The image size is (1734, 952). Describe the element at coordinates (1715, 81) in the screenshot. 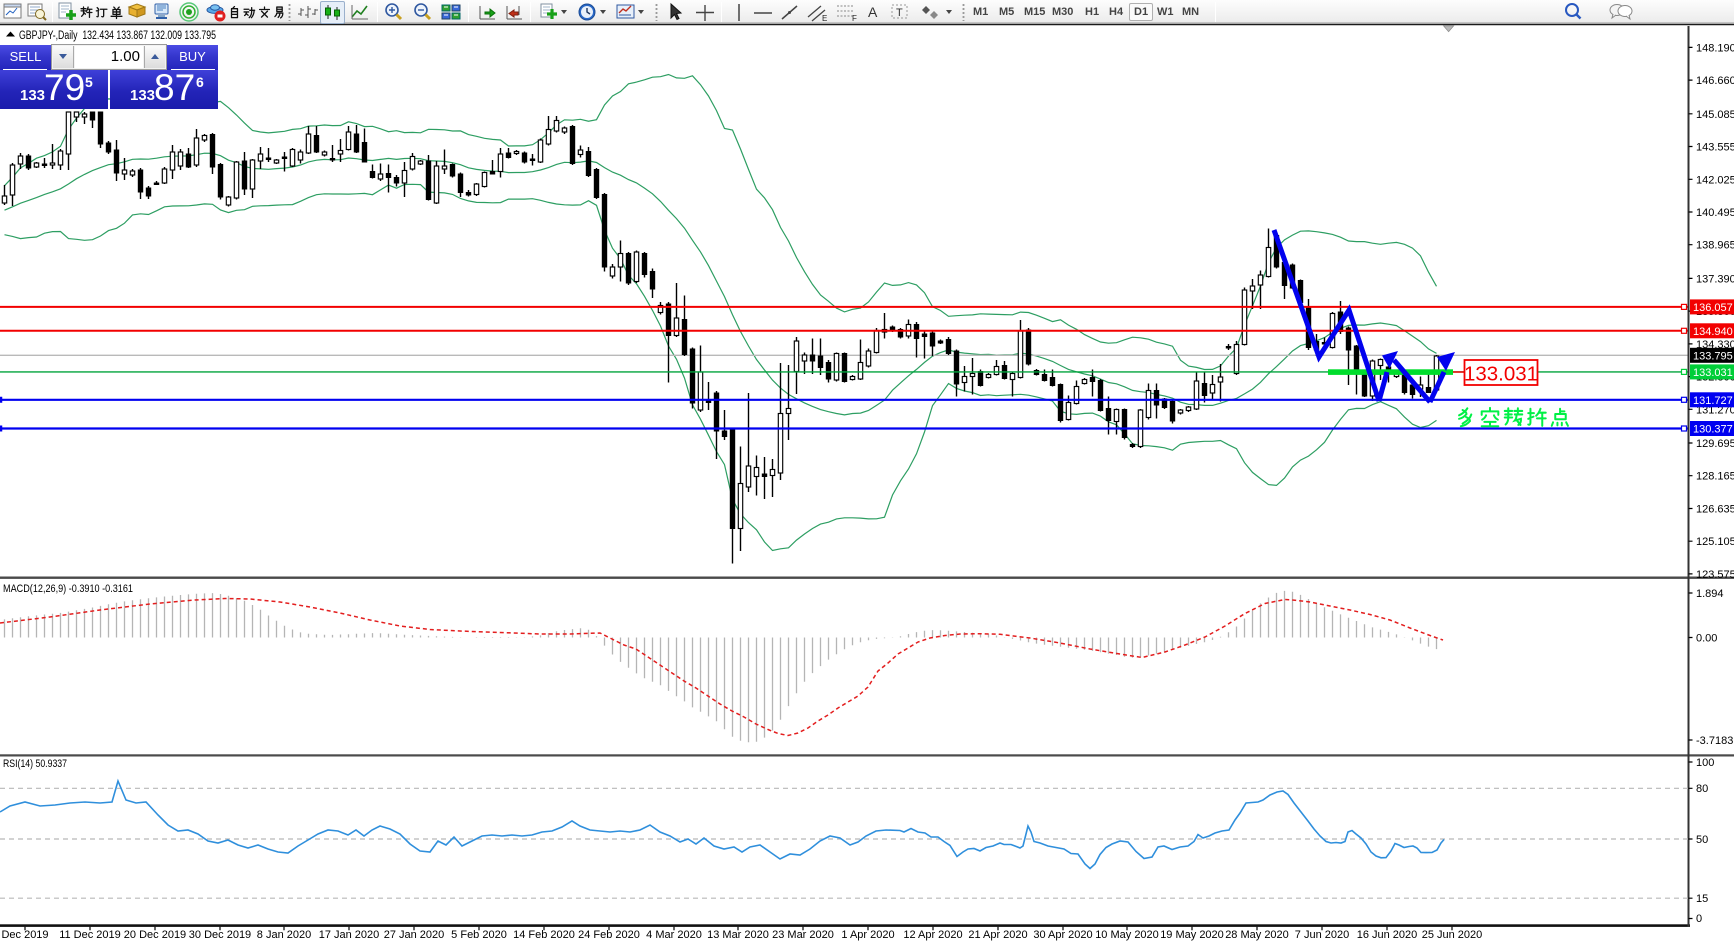

I see `svg-text: 146.660` at that location.